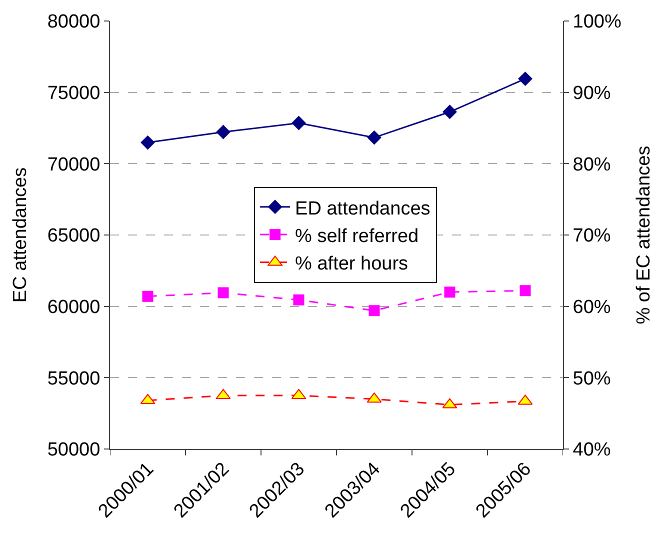  What do you see at coordinates (73, 307) in the screenshot?
I see `y-tick-label: 60000` at bounding box center [73, 307].